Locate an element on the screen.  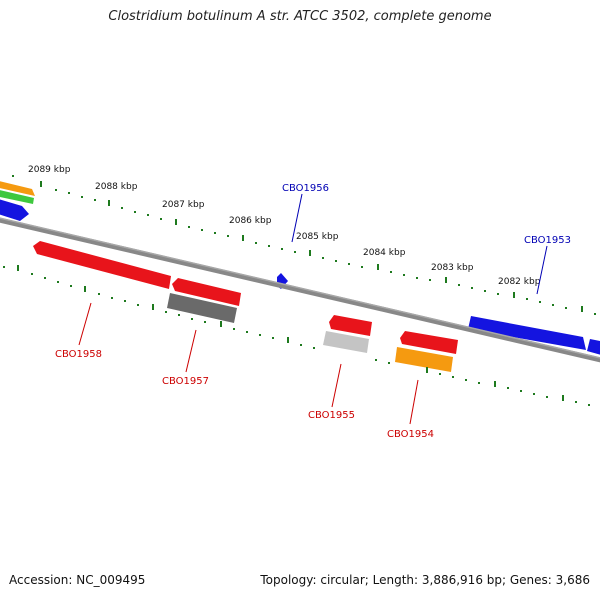
gene-label-CBO1957: CBO1957 is located at coordinates (185, 381).